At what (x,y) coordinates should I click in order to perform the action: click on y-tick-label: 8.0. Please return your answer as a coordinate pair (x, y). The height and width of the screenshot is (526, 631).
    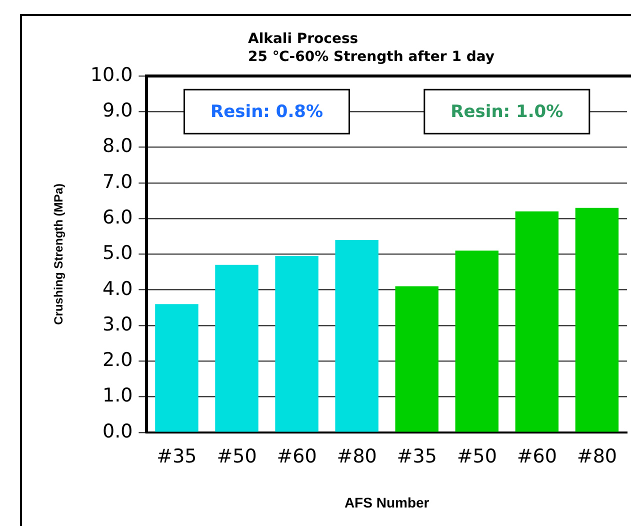
    Looking at the image, I should click on (117, 146).